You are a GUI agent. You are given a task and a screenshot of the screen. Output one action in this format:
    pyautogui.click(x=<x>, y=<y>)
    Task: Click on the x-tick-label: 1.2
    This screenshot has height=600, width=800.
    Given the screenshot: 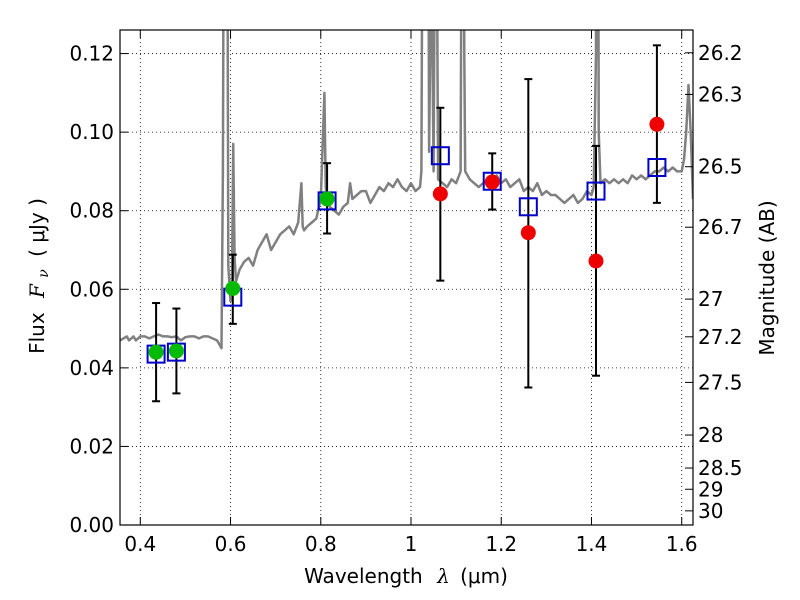 What is the action you would take?
    pyautogui.click(x=501, y=544)
    